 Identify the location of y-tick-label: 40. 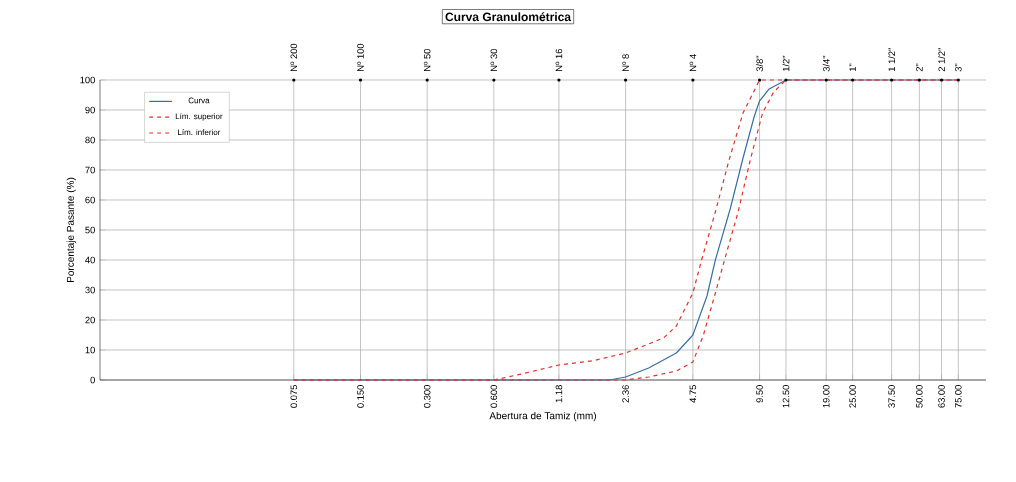
(90, 260).